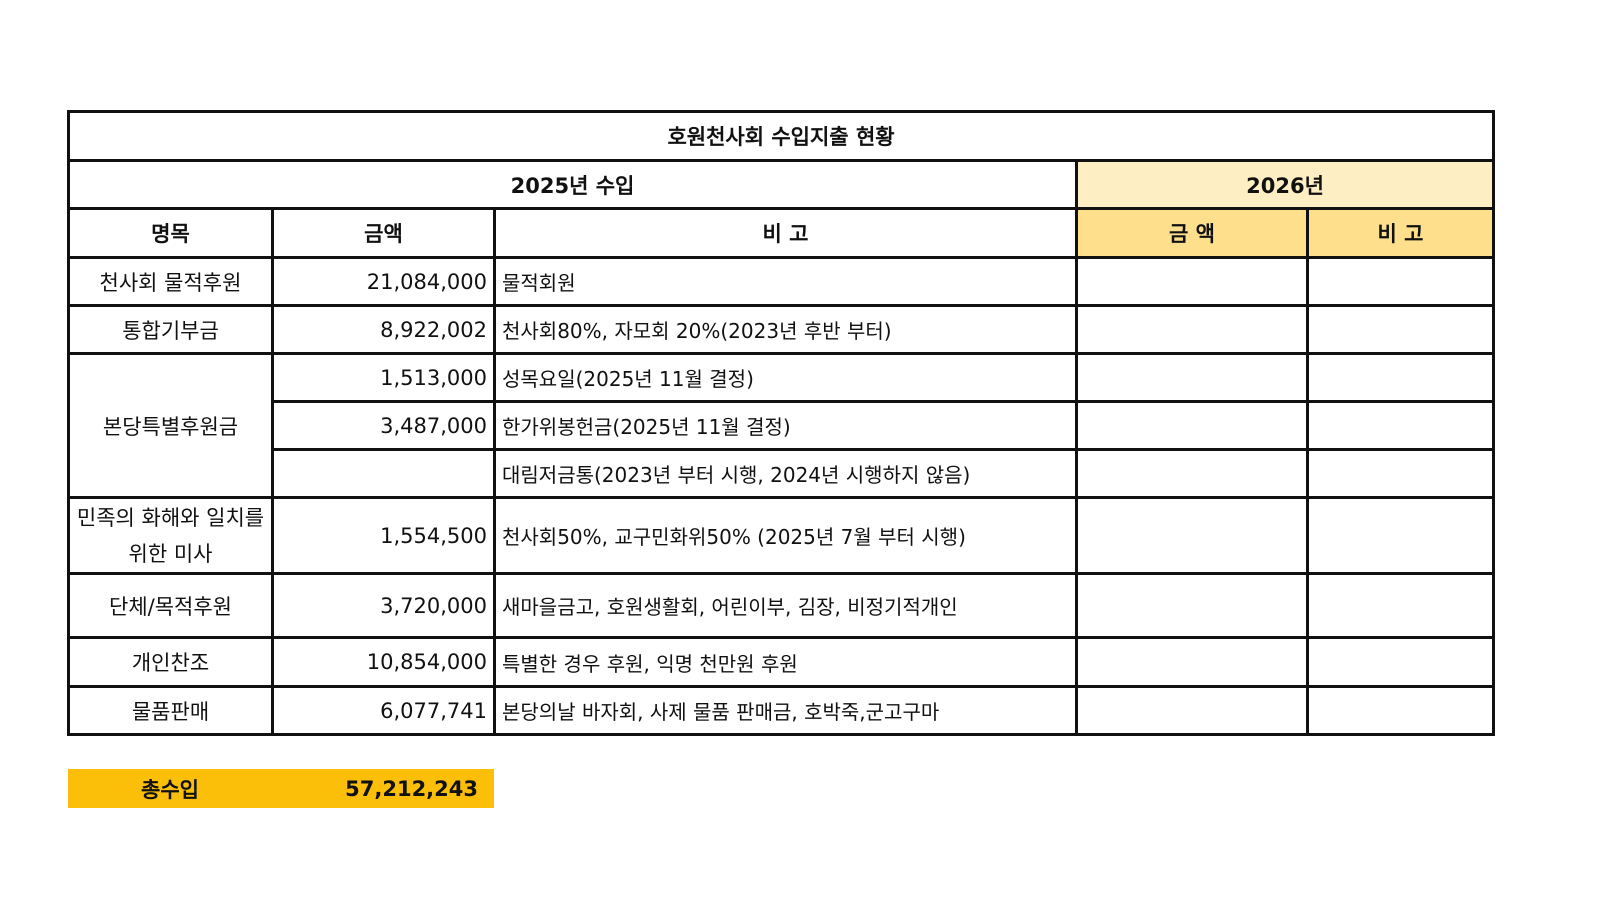 Image resolution: width=1600 pixels, height=915 pixels. Describe the element at coordinates (170, 329) in the screenshot. I see `row-item: 통합기부금` at that location.